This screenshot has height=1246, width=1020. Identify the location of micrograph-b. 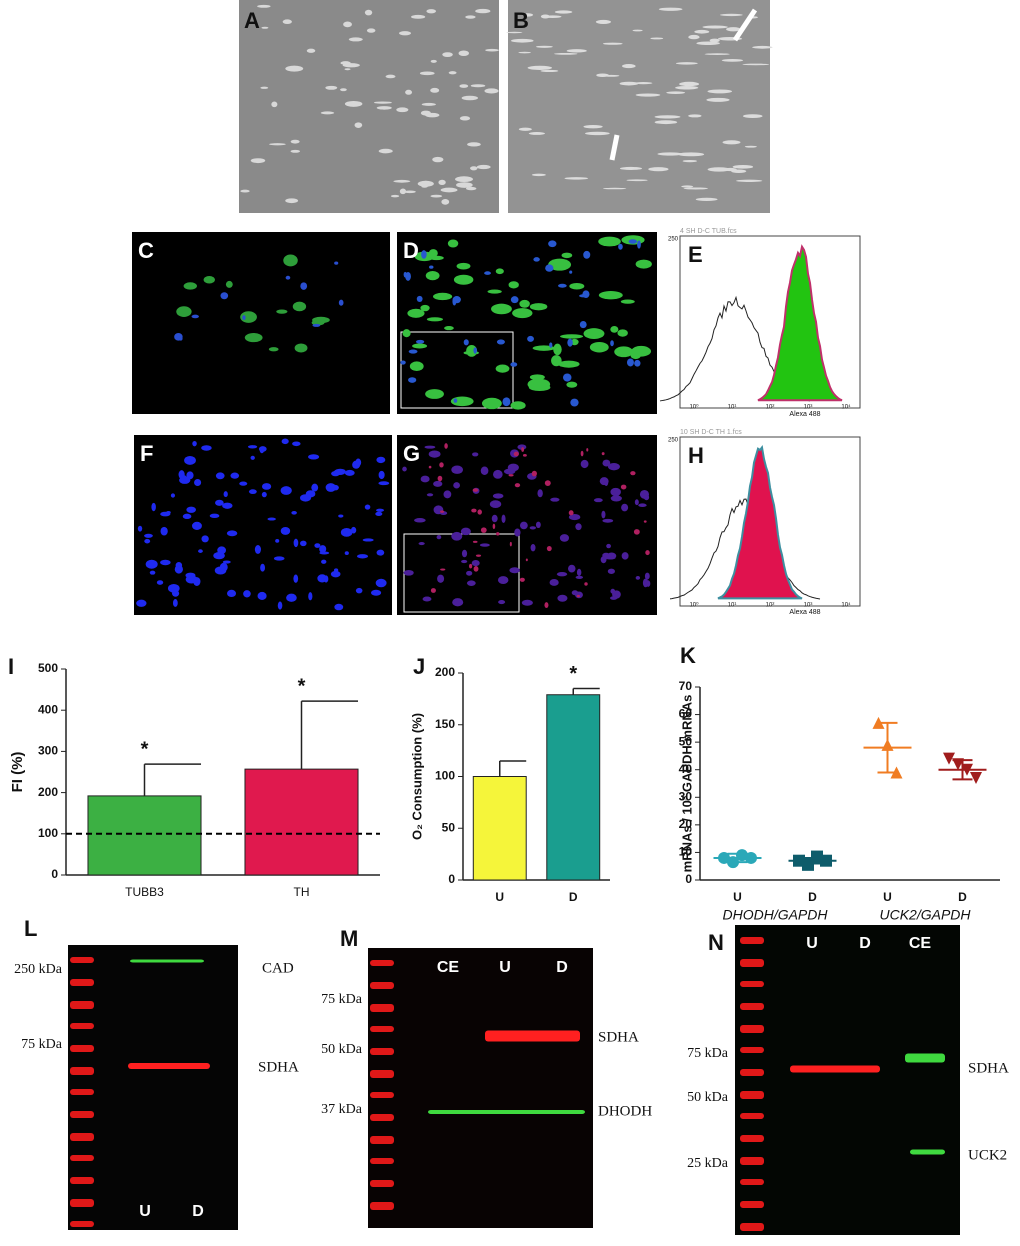
(639, 106).